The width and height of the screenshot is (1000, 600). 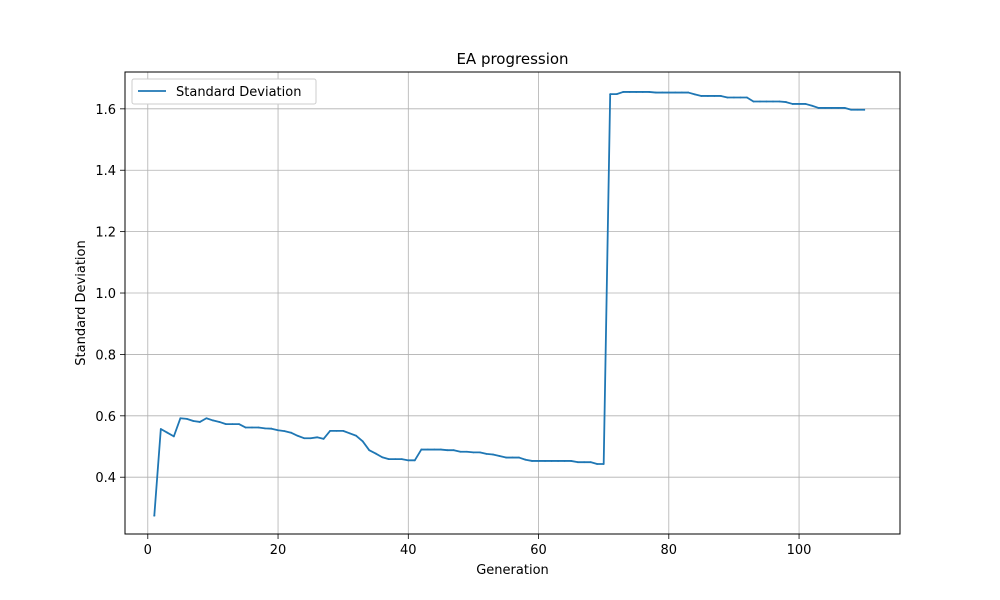 I want to click on legend-box, so click(x=224, y=91).